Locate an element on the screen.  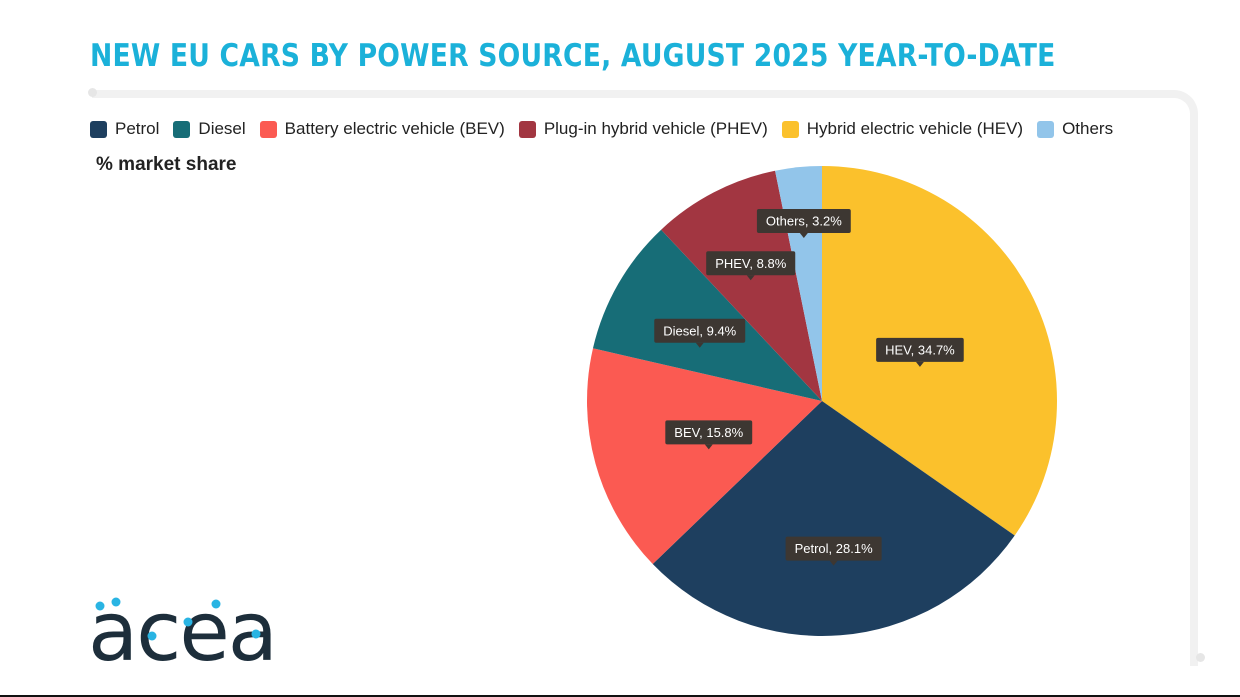
slice-label-text: Diesel, 9.4% is located at coordinates (699, 330).